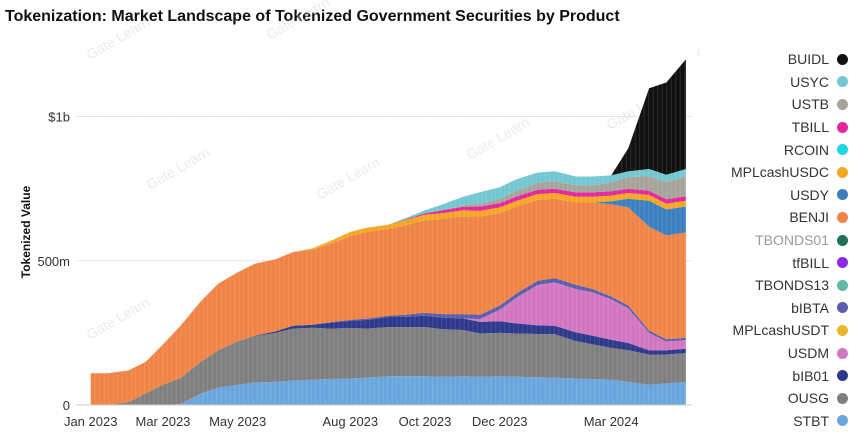 The width and height of the screenshot is (860, 432). What do you see at coordinates (808, 59) in the screenshot?
I see `legend-label: BUIDL` at bounding box center [808, 59].